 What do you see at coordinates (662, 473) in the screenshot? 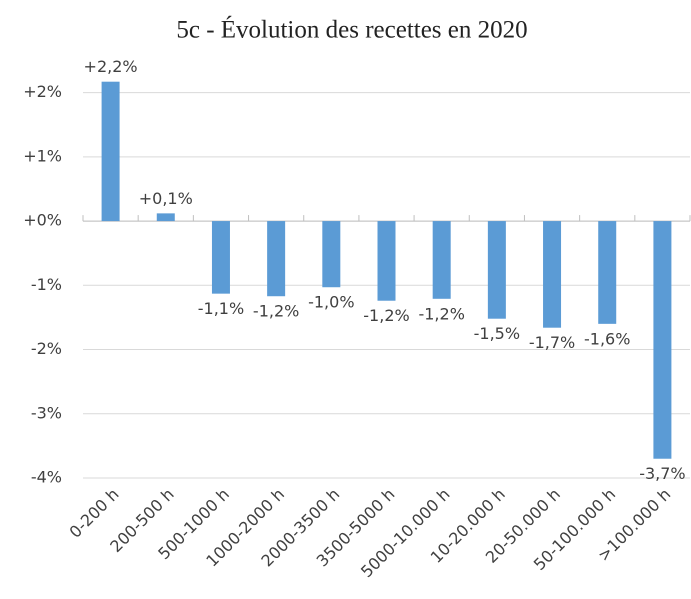
I see `value-label: -3,7%` at bounding box center [662, 473].